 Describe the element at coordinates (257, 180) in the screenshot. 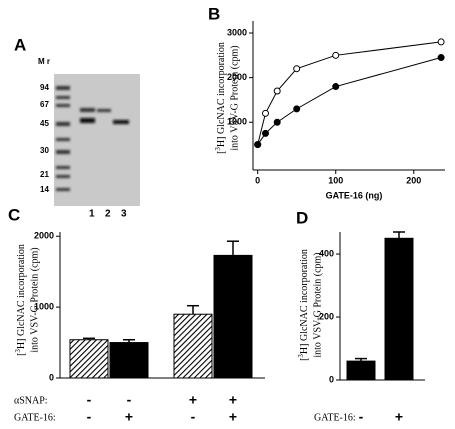

I see `x-tick-label: 0` at that location.